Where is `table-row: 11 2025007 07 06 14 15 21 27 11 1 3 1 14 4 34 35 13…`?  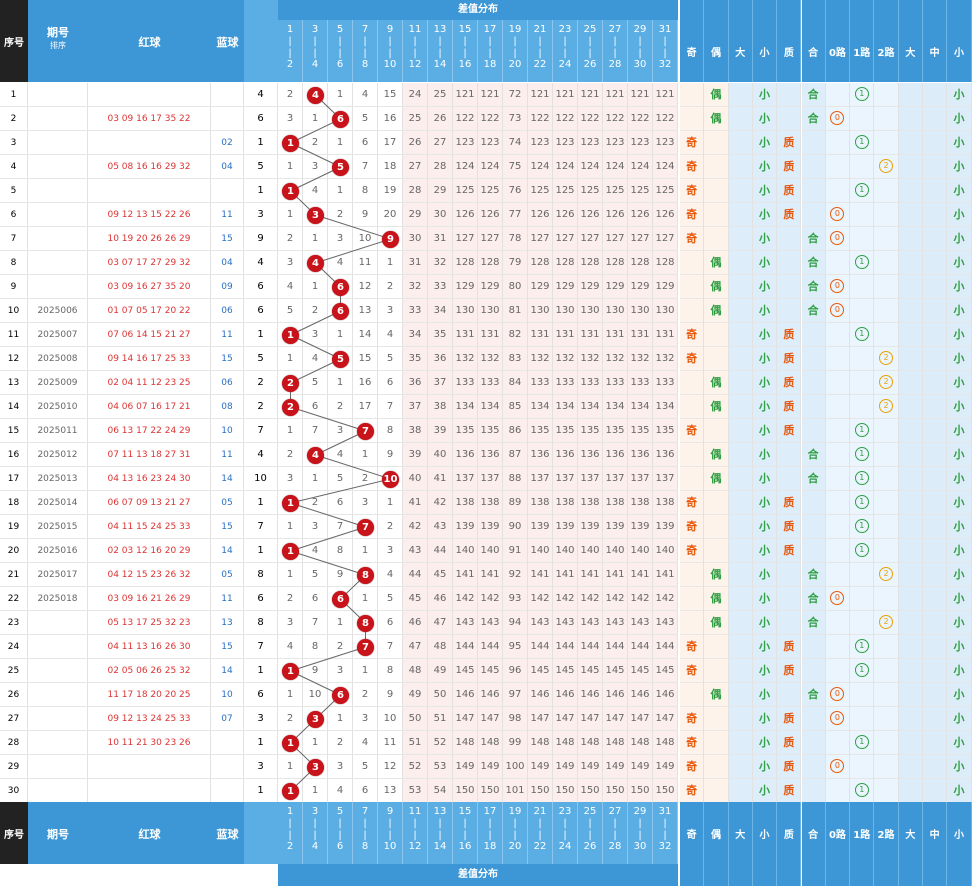
table-row: 11 2025007 07 06 14 15 21 27 11 1 3 1 14 4 34 35 13… is located at coordinates (486, 335).